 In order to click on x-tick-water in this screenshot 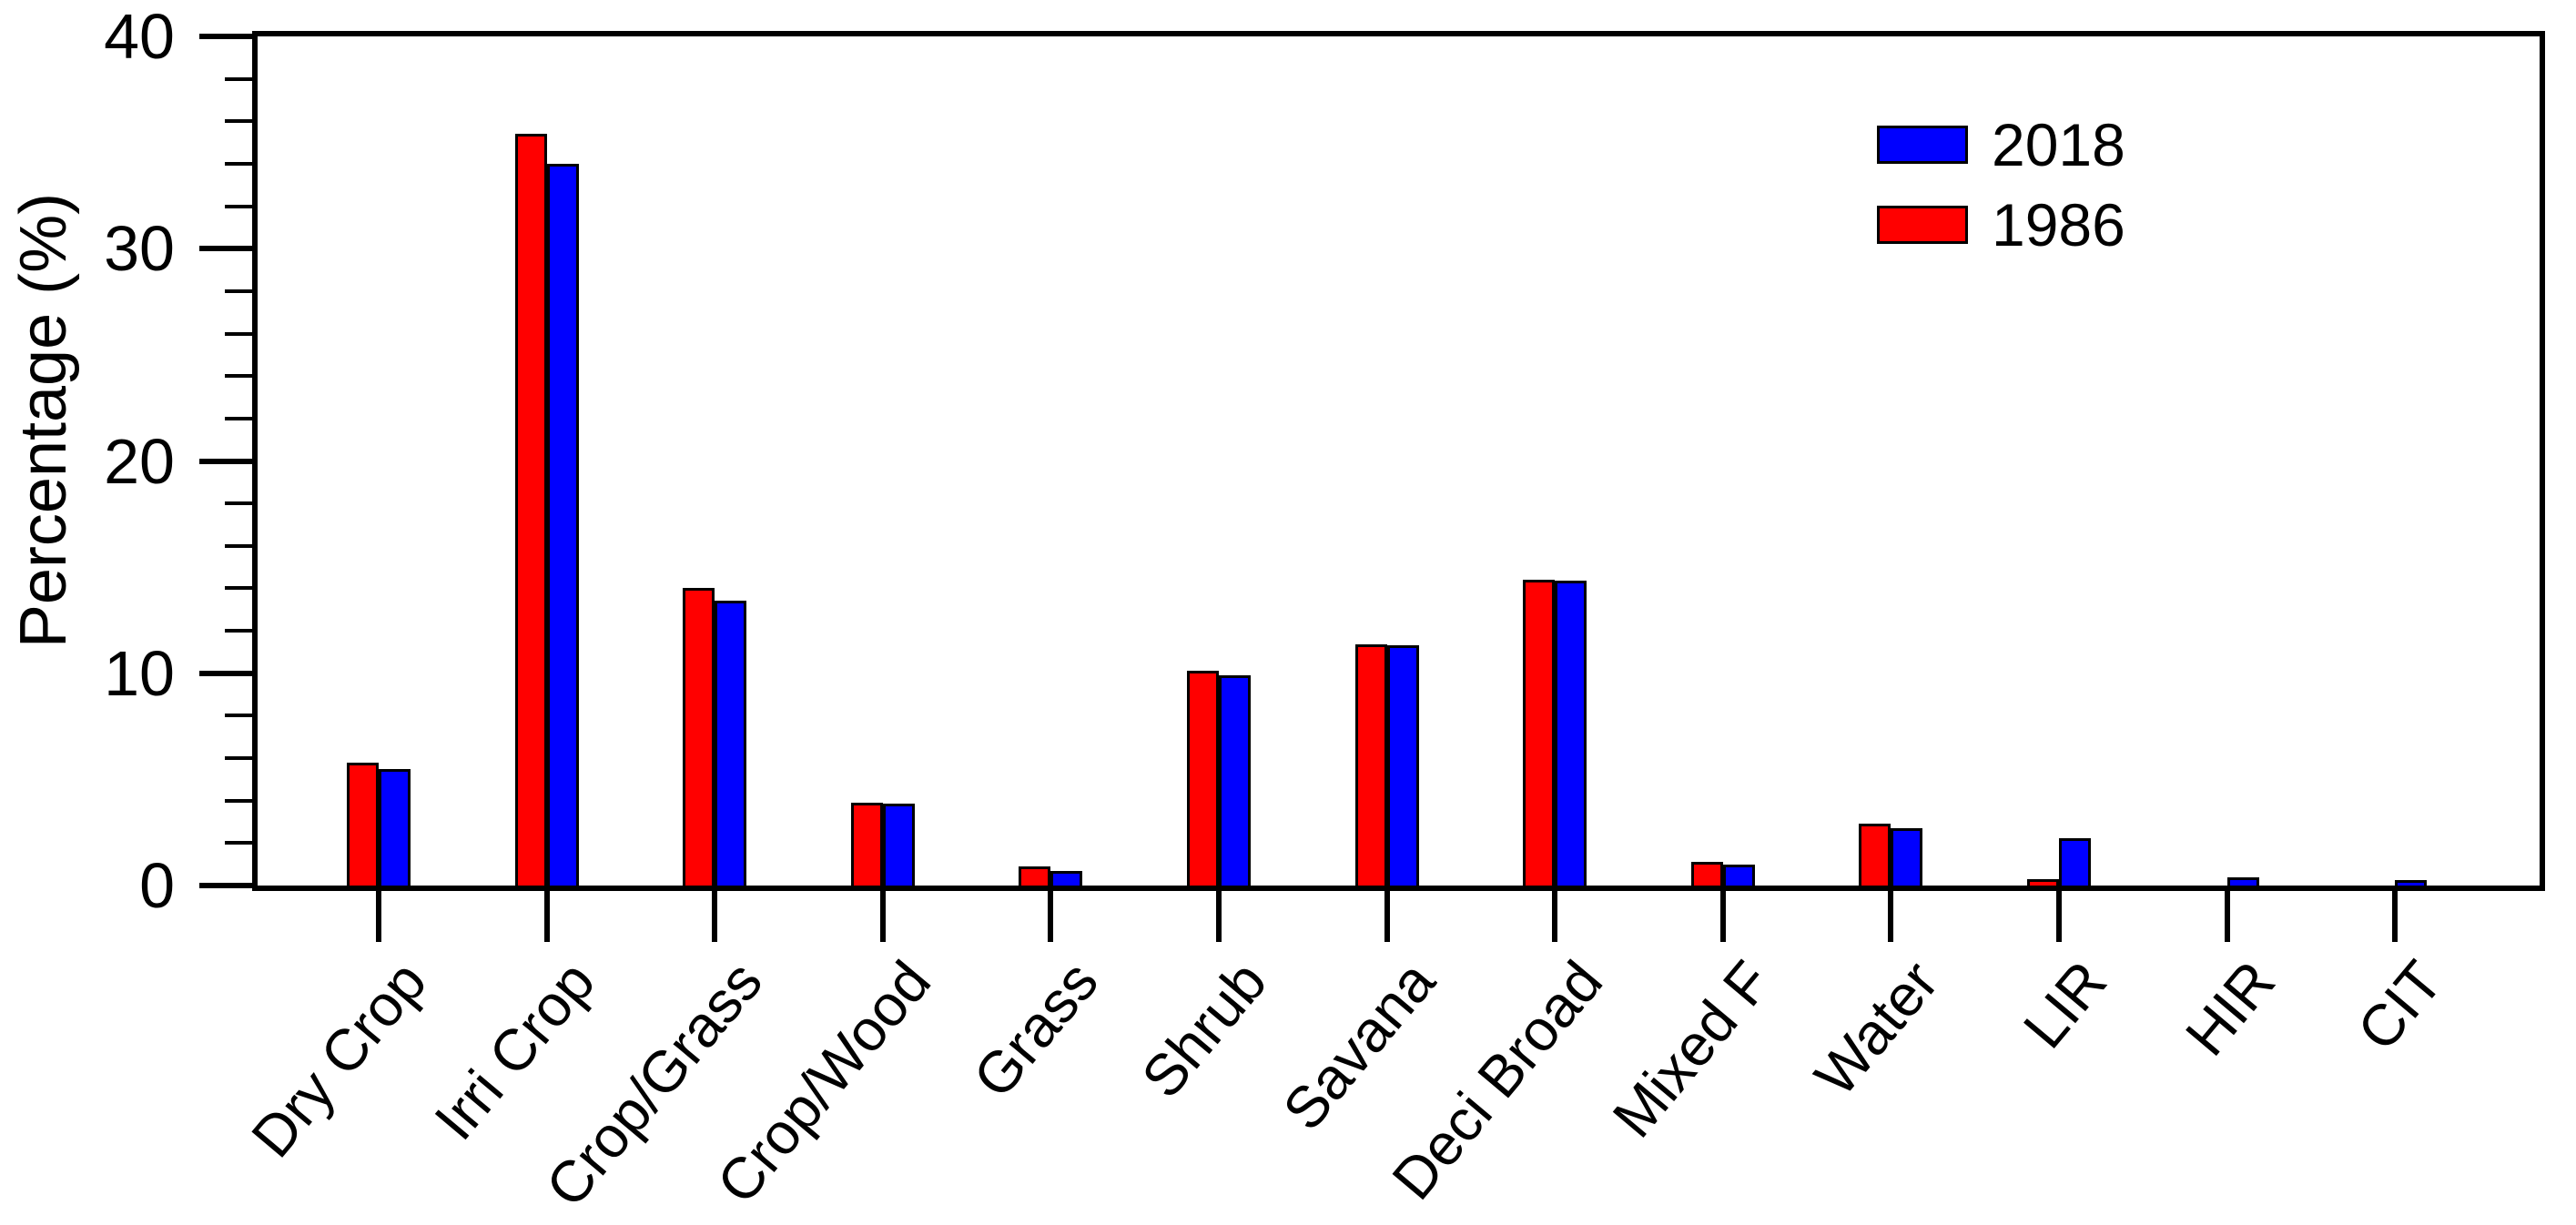, I will do `click(1891, 916)`.